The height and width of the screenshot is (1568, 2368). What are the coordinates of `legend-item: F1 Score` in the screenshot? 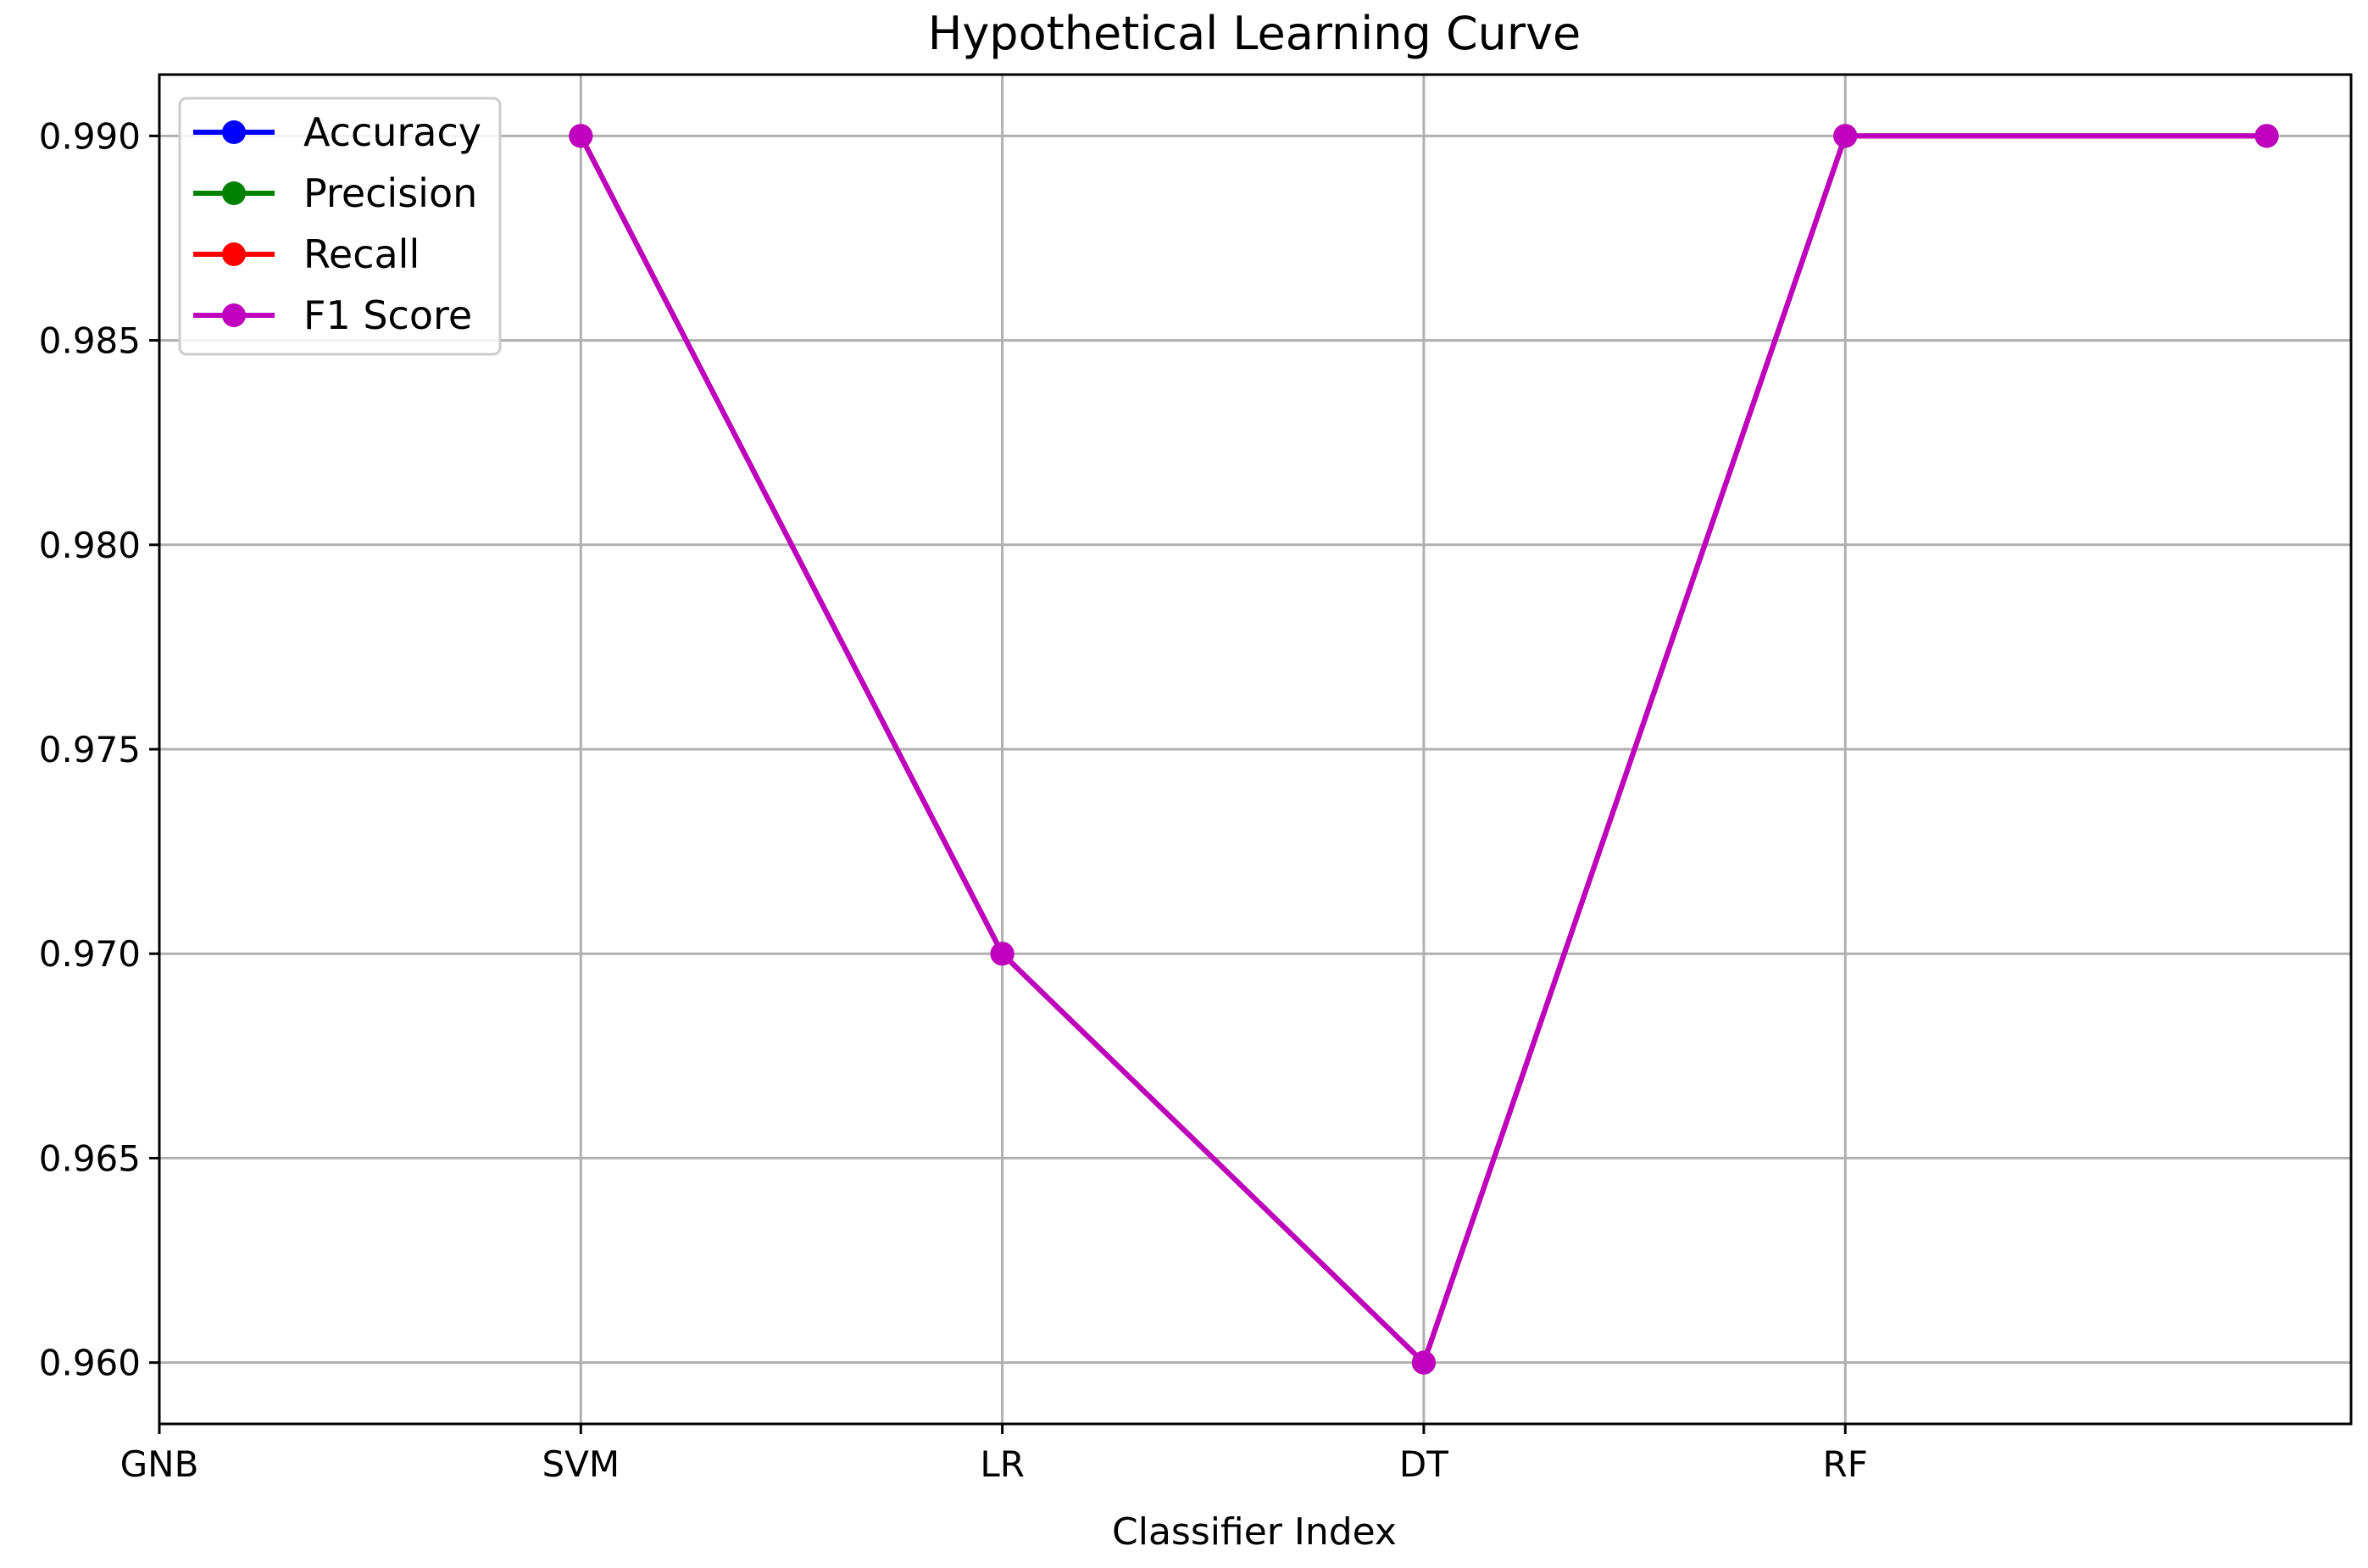 It's located at (332, 315).